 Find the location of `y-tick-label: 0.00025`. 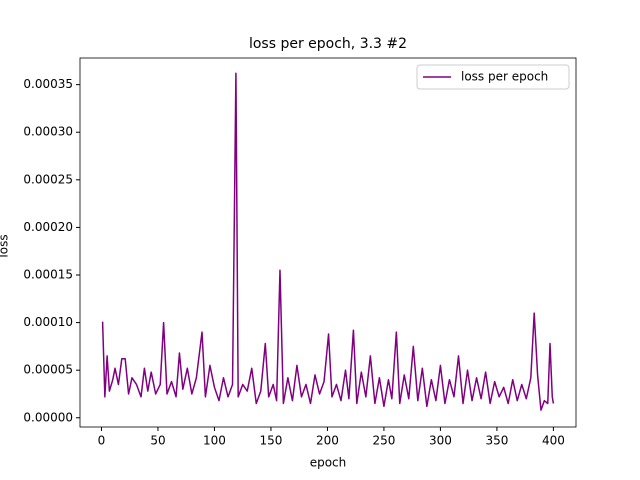

y-tick-label: 0.00025 is located at coordinates (48, 179).